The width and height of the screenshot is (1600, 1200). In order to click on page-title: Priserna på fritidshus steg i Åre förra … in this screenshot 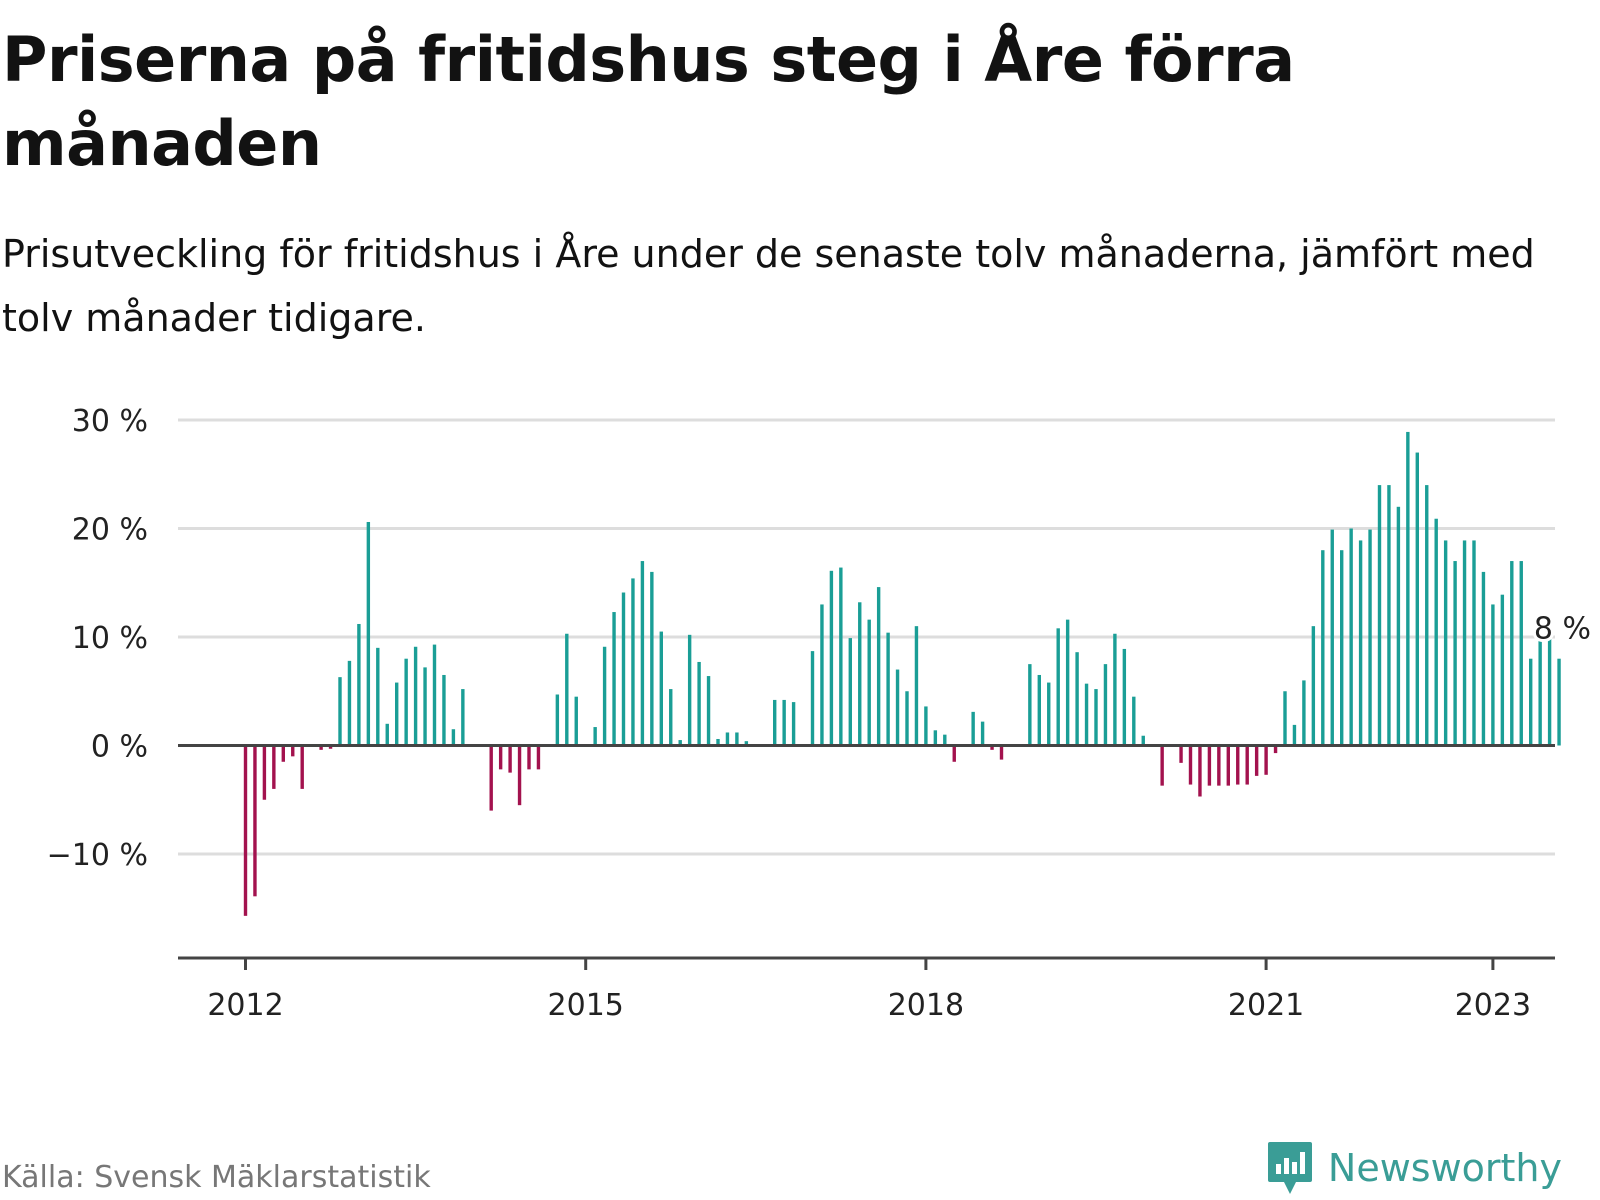, I will do `click(648, 101)`.